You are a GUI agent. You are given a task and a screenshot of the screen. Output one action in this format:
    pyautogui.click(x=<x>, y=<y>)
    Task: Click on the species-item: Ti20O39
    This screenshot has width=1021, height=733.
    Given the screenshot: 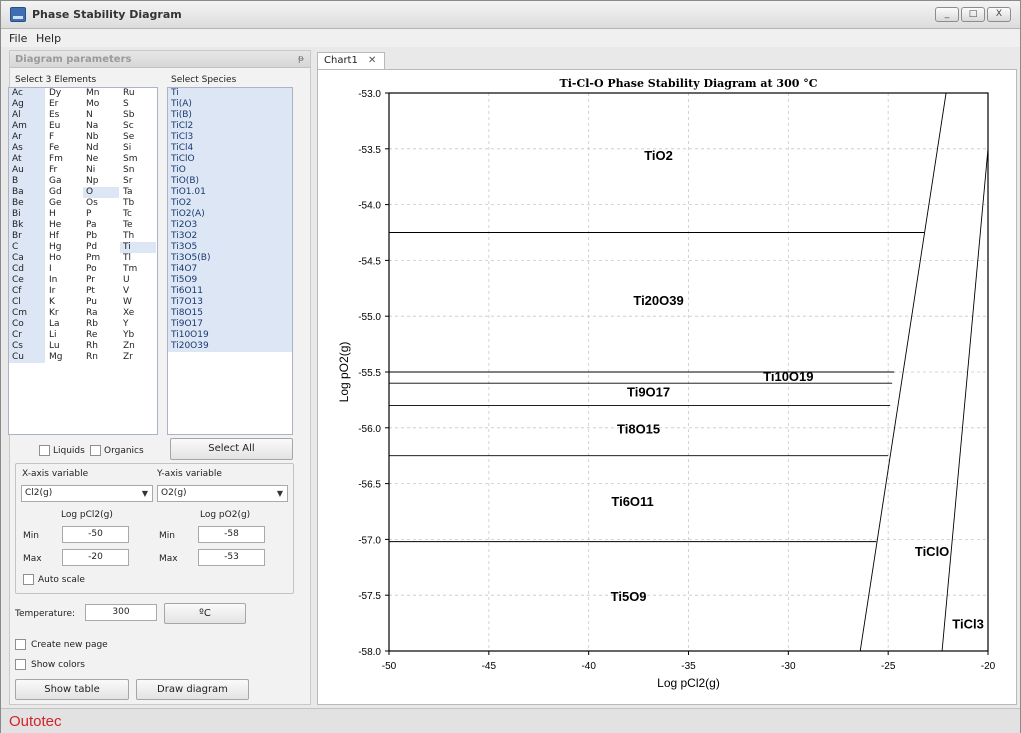 What is the action you would take?
    pyautogui.click(x=230, y=346)
    